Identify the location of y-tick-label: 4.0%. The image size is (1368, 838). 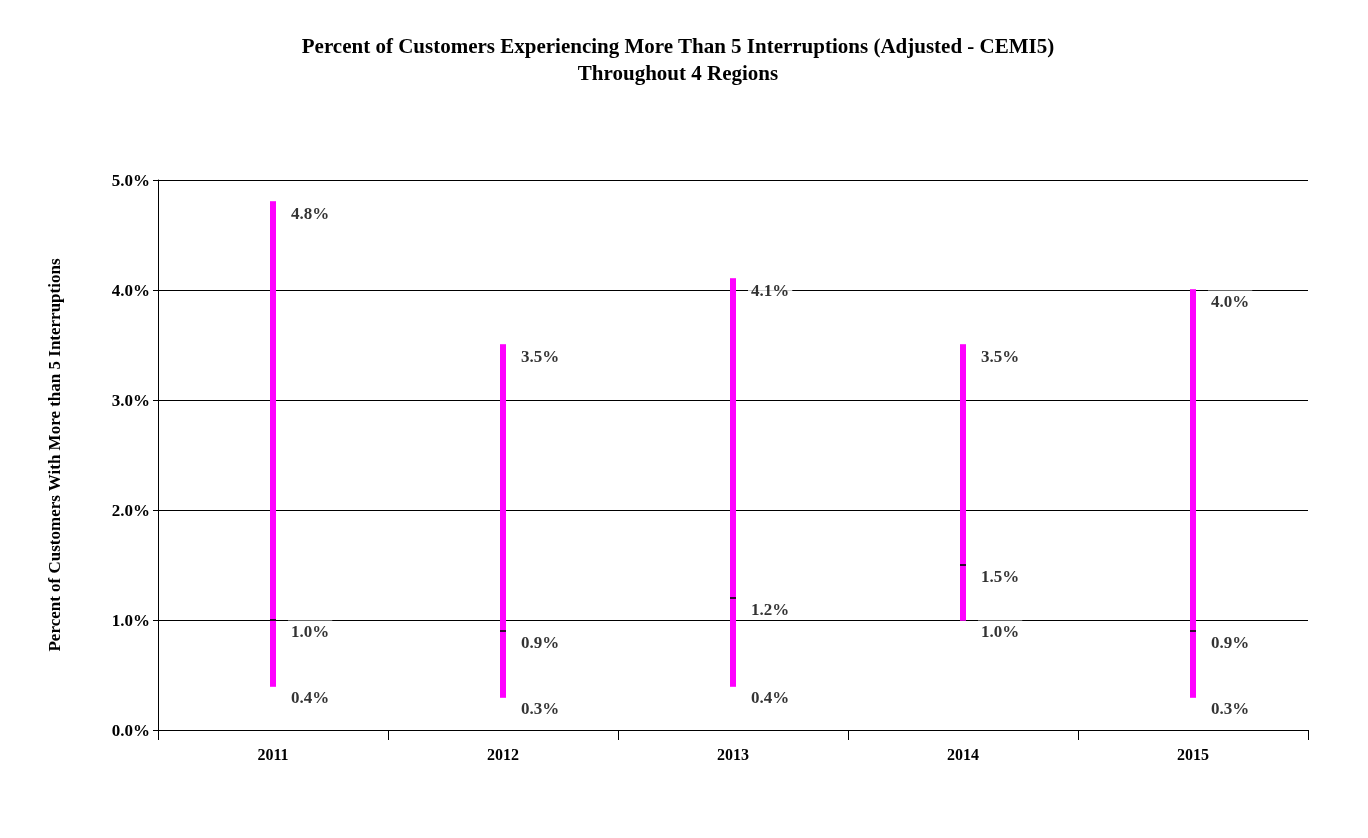
(130, 290).